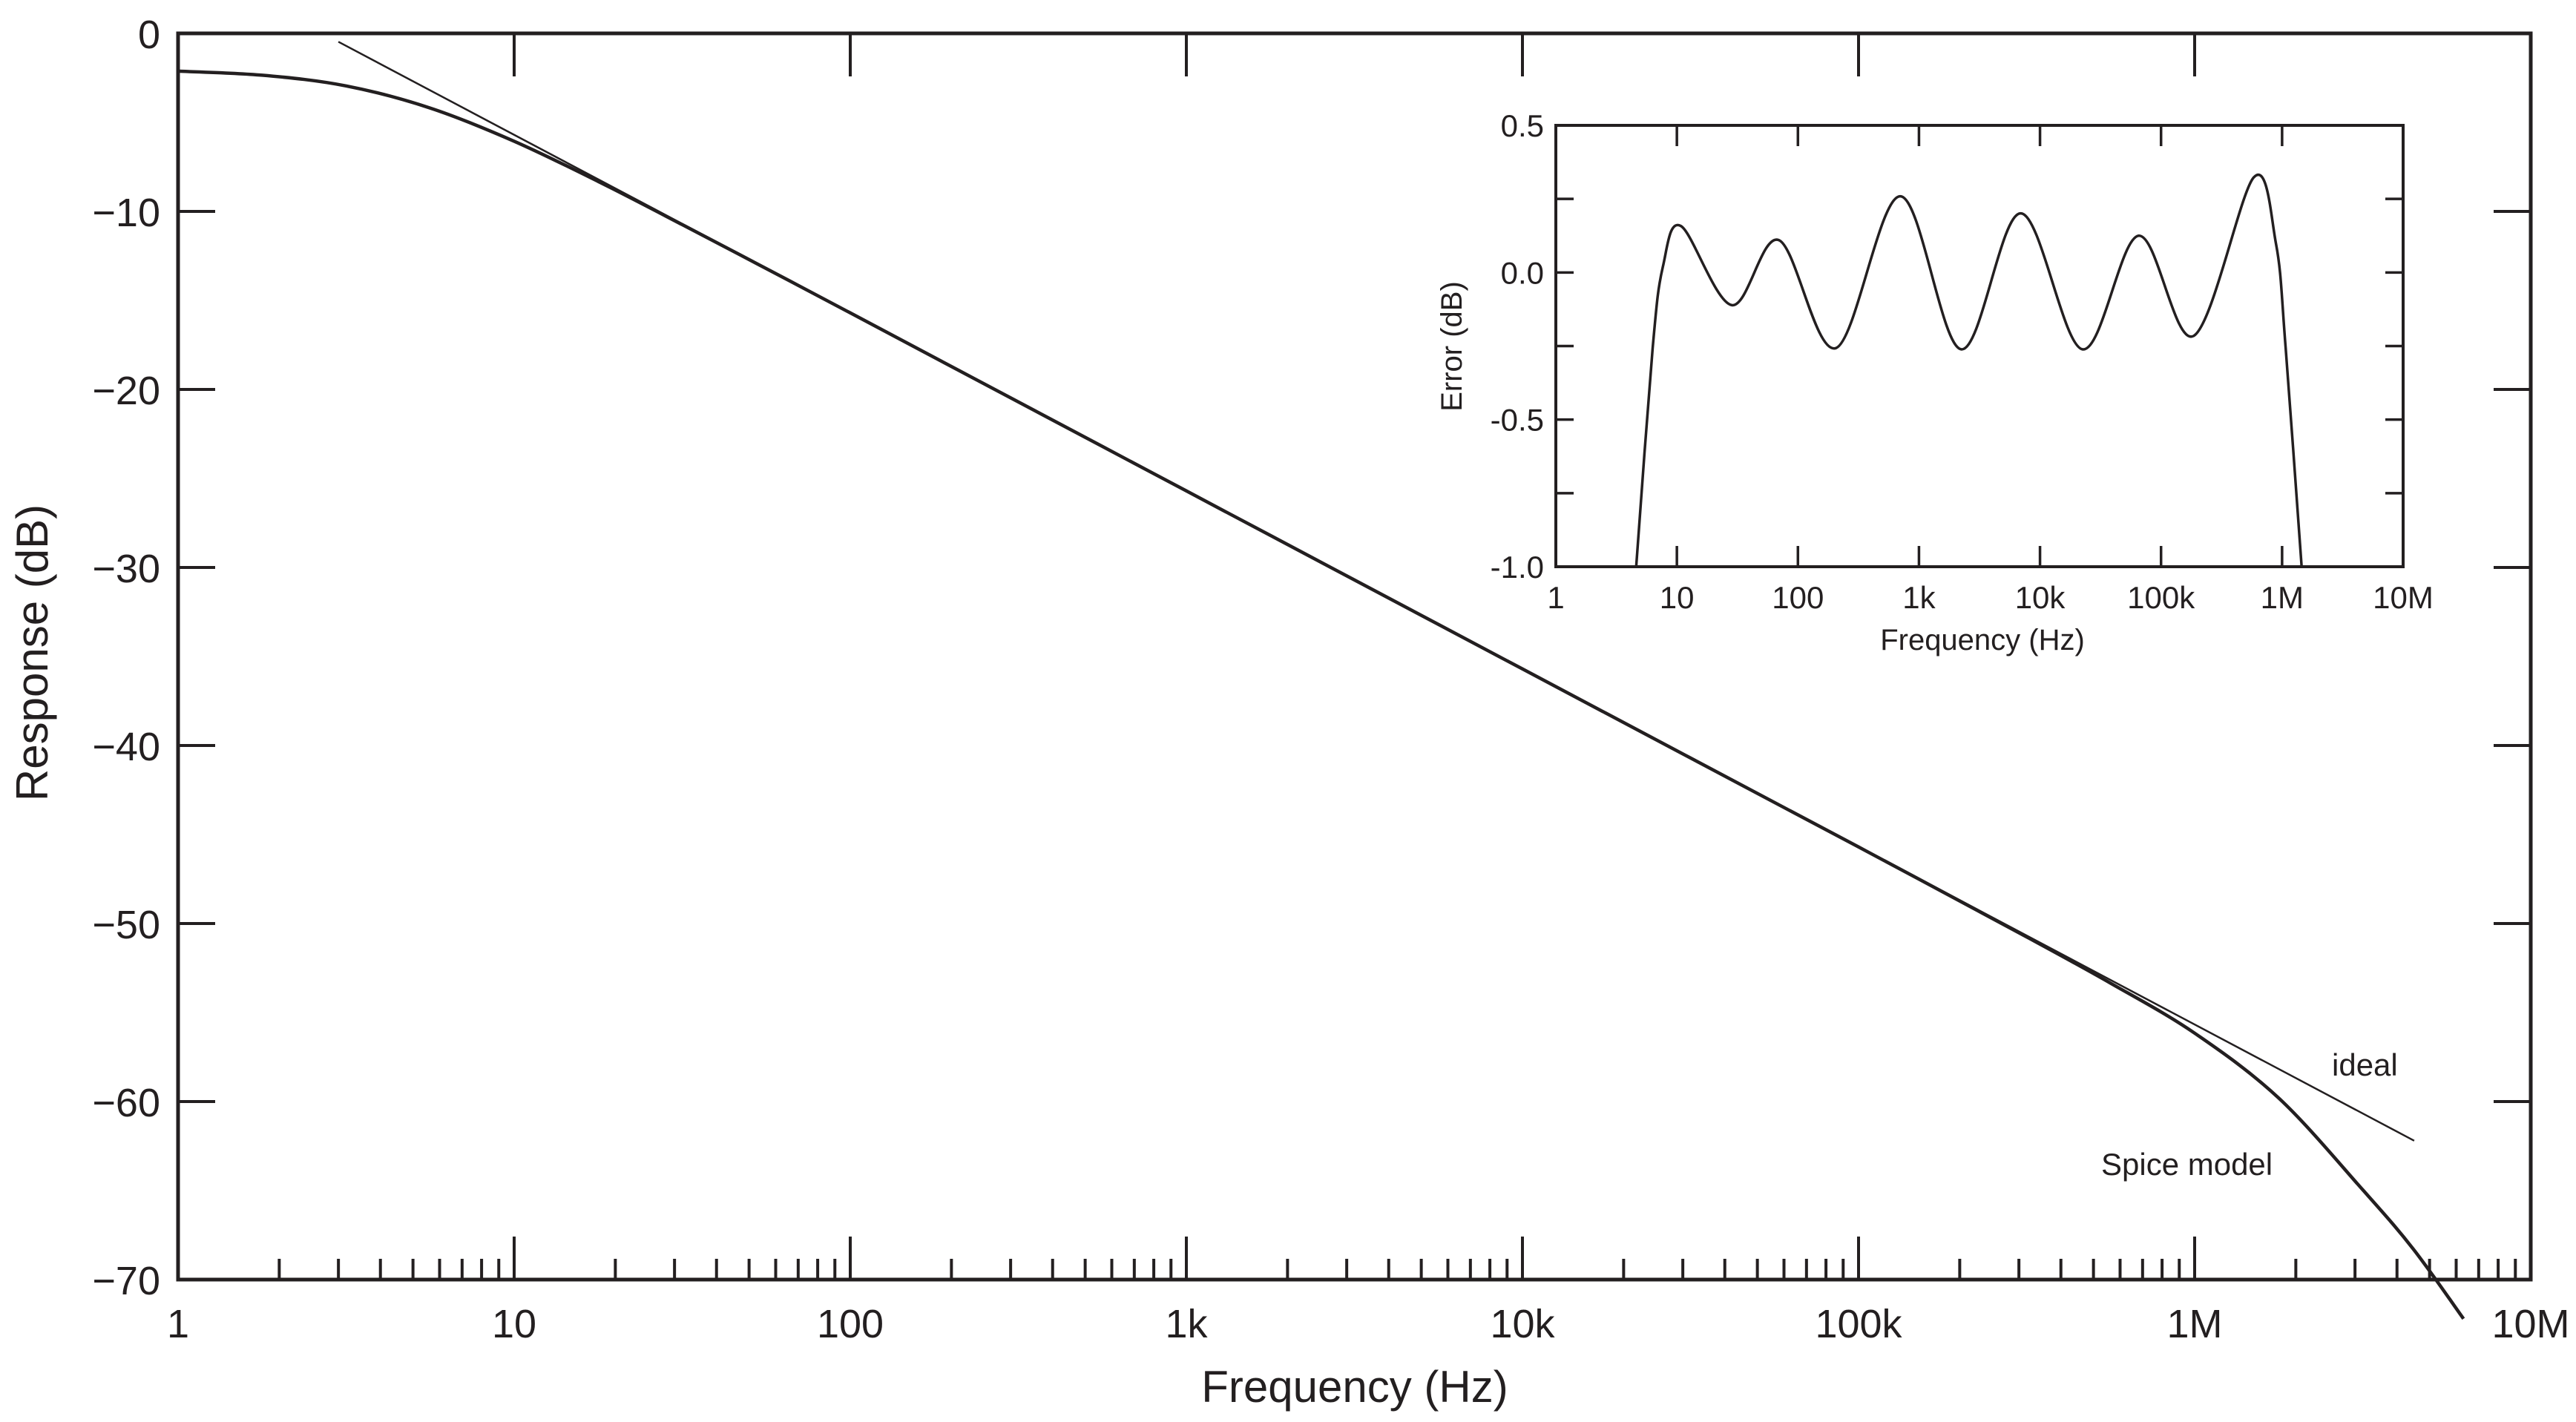  What do you see at coordinates (178, 1324) in the screenshot?
I see `main-x-tick-label: 1` at bounding box center [178, 1324].